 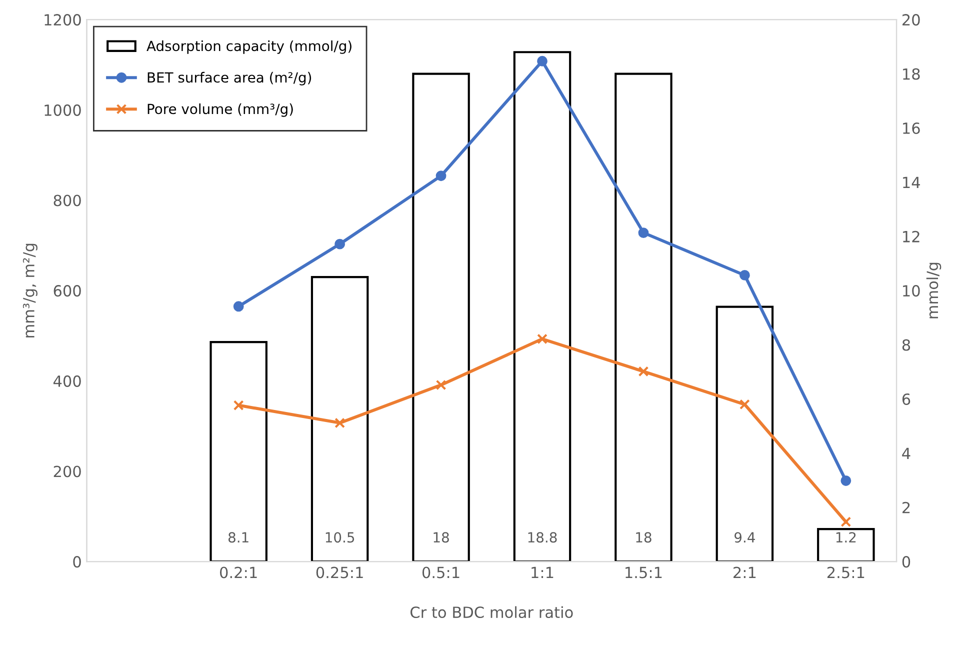 I want to click on y2-tick-label: 20, so click(x=911, y=20).